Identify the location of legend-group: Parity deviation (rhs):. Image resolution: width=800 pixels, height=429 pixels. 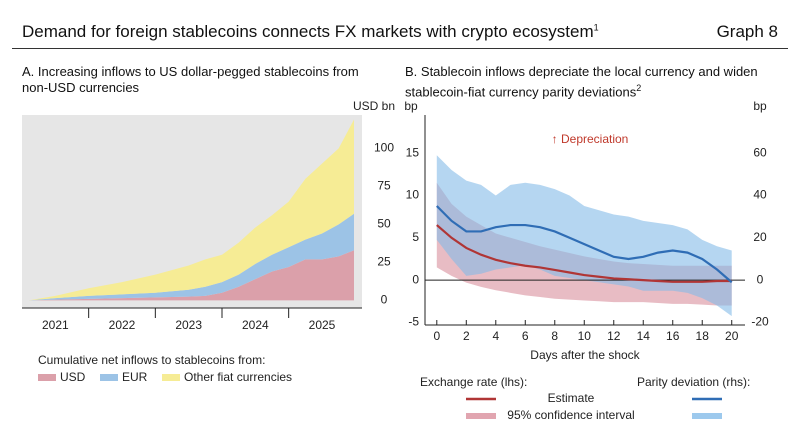
(693, 382).